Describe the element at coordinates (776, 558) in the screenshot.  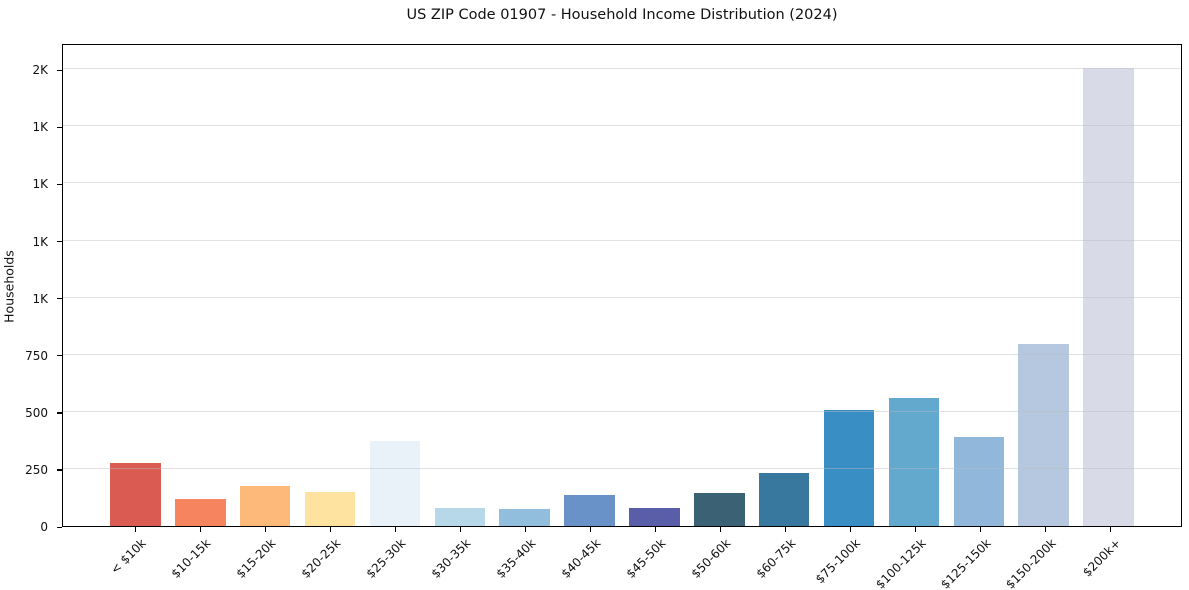
I see `x-tick-label: $60-75k` at that location.